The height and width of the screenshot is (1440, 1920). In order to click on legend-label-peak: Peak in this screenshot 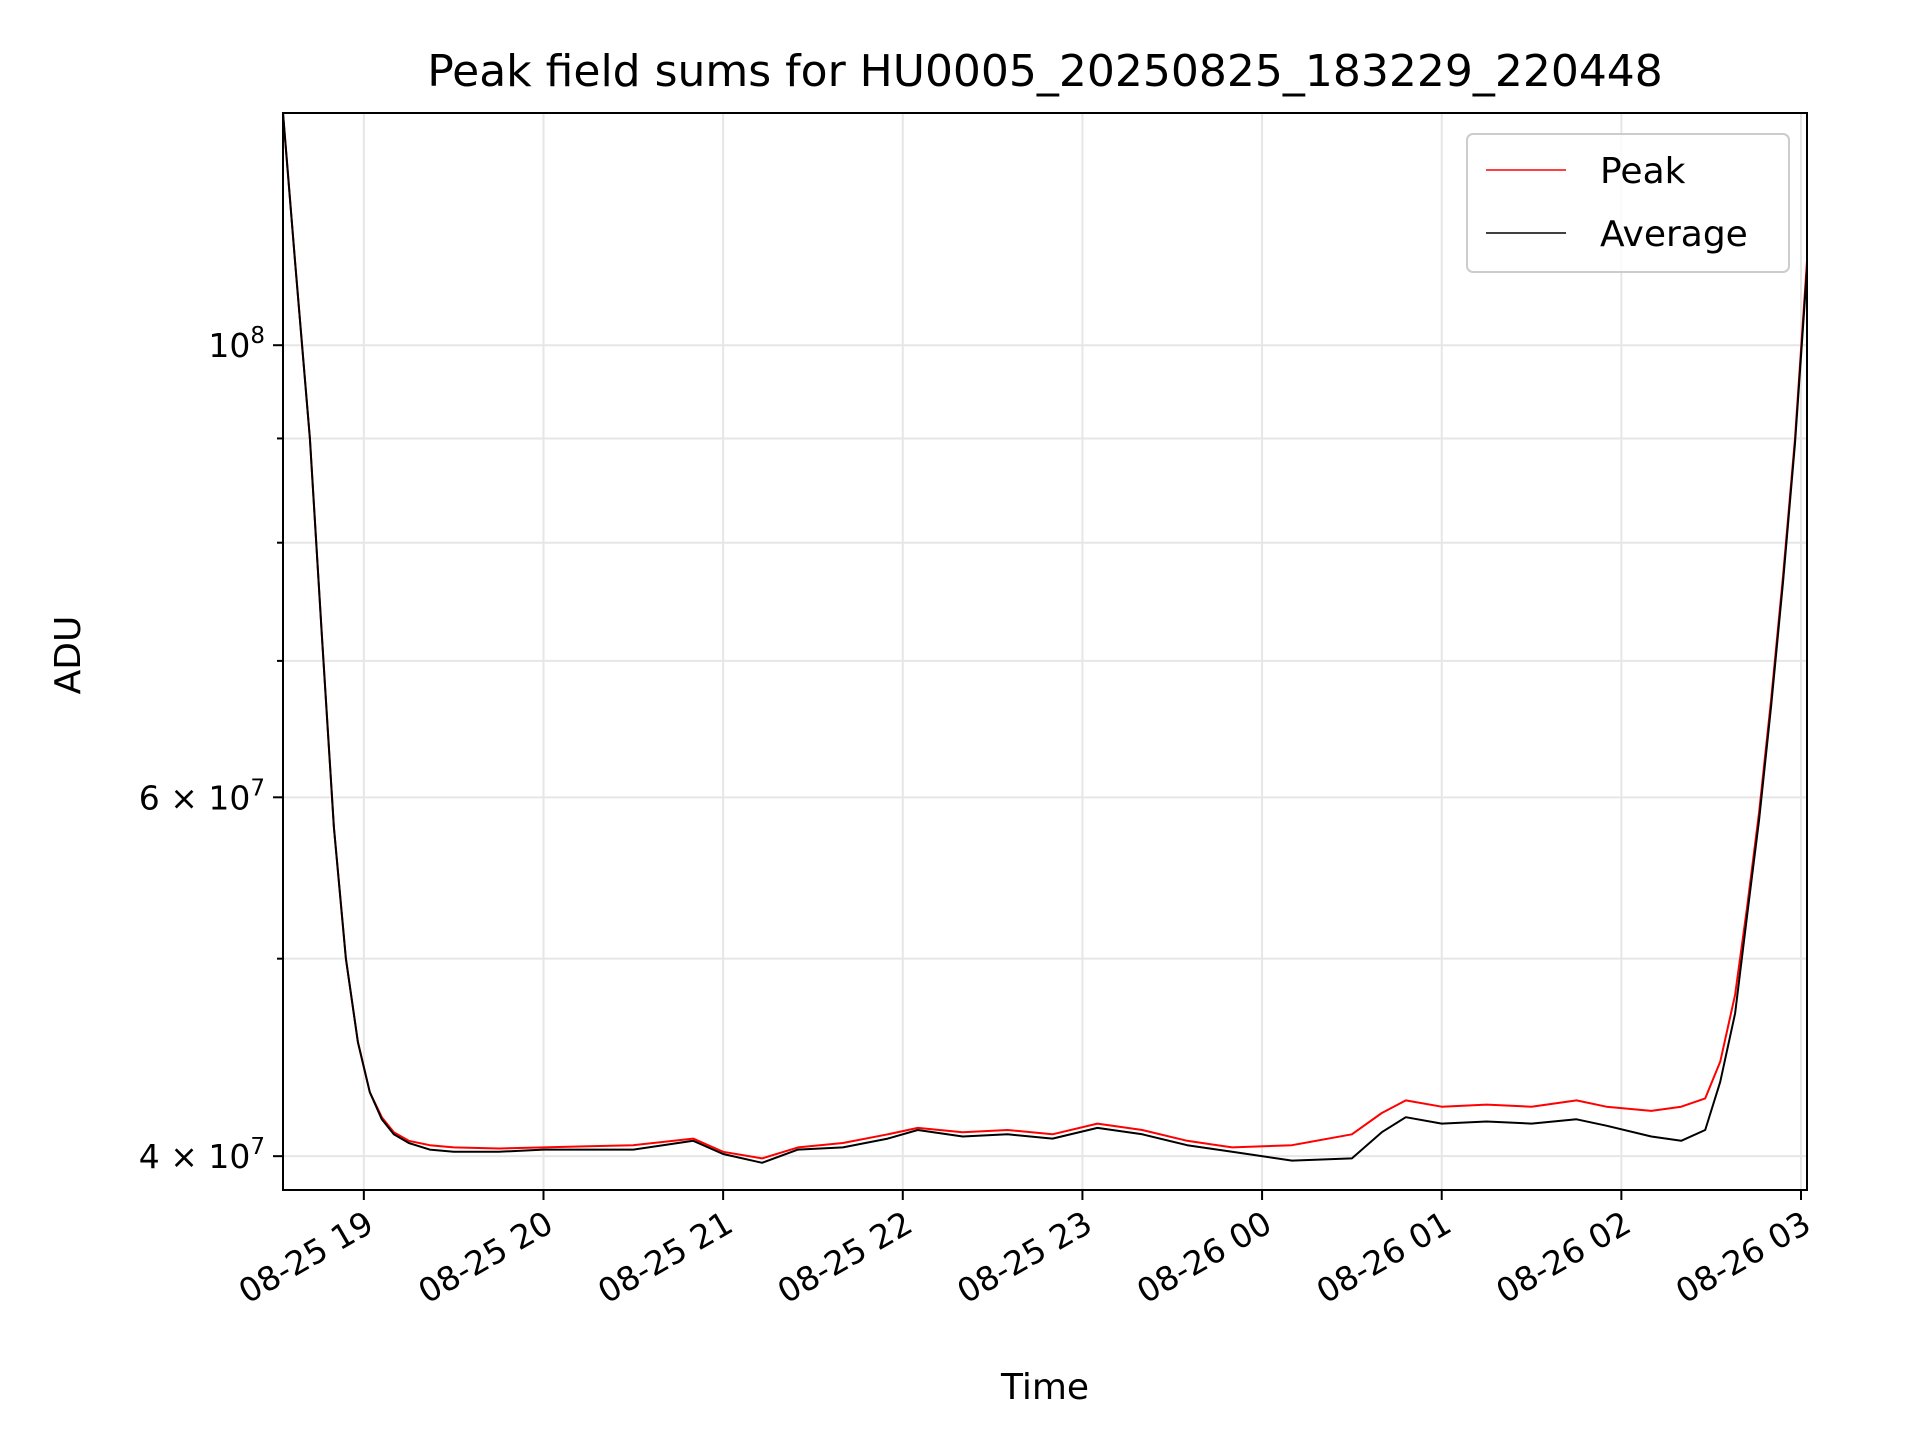, I will do `click(1643, 171)`.